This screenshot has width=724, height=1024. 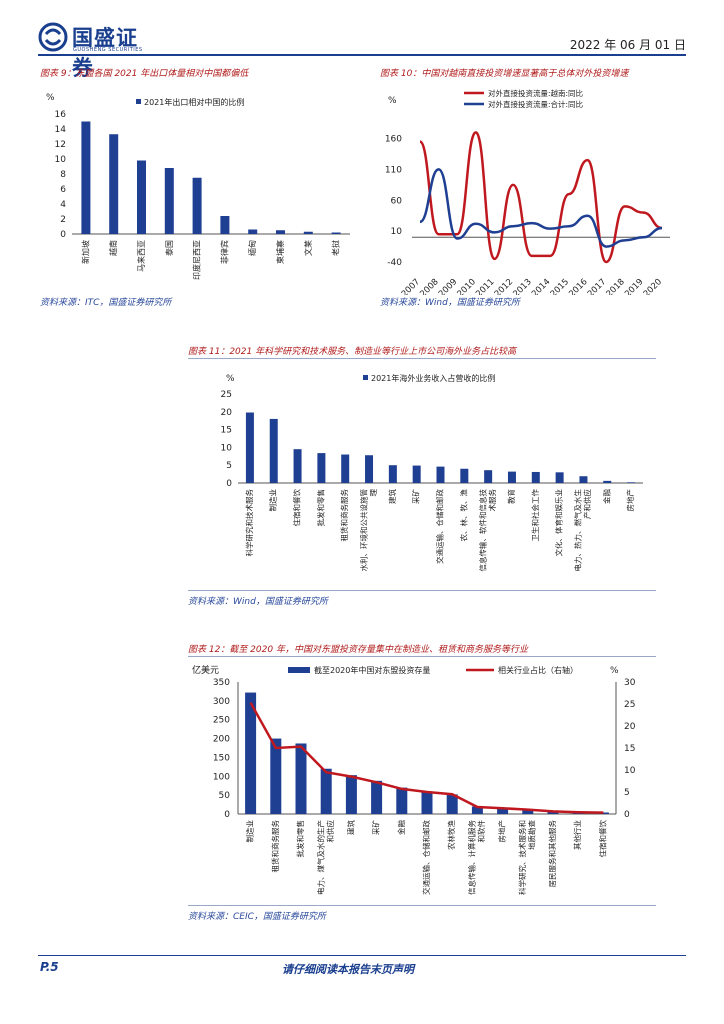 What do you see at coordinates (630, 500) in the screenshot?
I see `x-tick-label: 房地产` at bounding box center [630, 500].